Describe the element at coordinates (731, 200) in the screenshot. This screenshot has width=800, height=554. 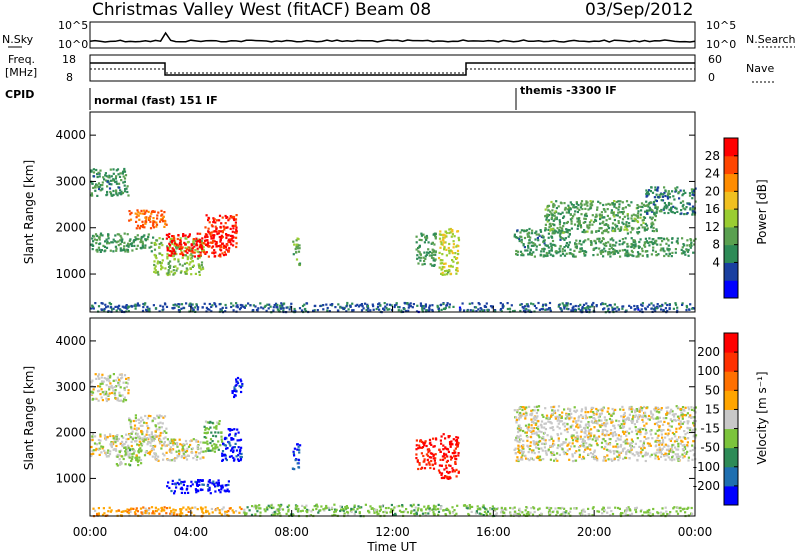
I see `colorbar-segment` at that location.